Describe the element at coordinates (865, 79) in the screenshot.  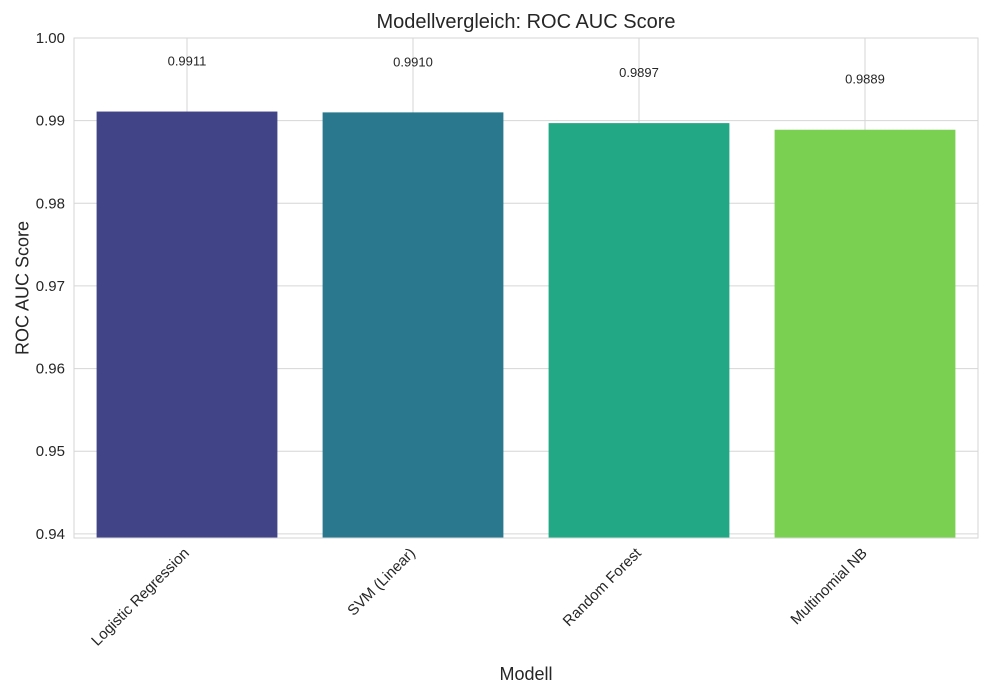
I see `value-label: 0.9889` at that location.